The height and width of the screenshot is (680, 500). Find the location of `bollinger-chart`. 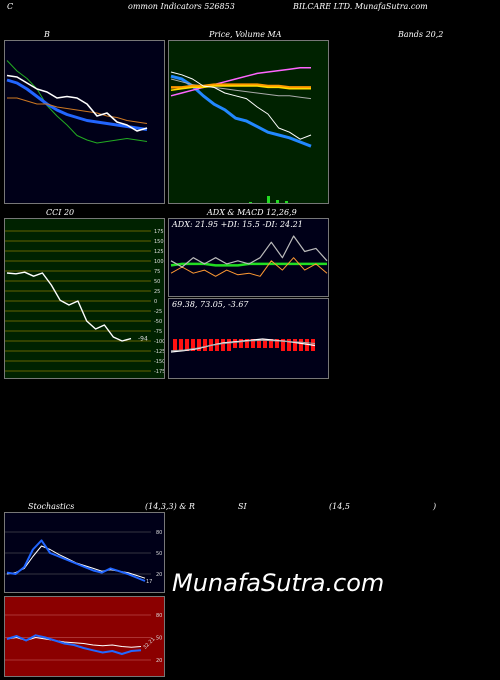

bollinger-chart is located at coordinates (84, 122).